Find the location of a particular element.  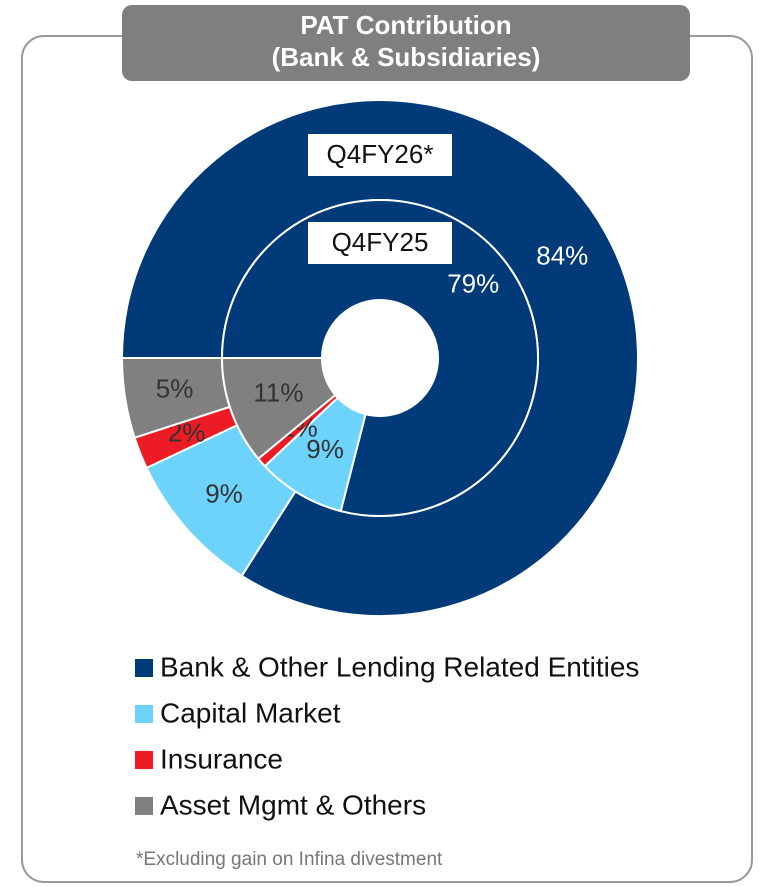

chart-subtitle: (Bank & Subsidiaries) is located at coordinates (406, 57).